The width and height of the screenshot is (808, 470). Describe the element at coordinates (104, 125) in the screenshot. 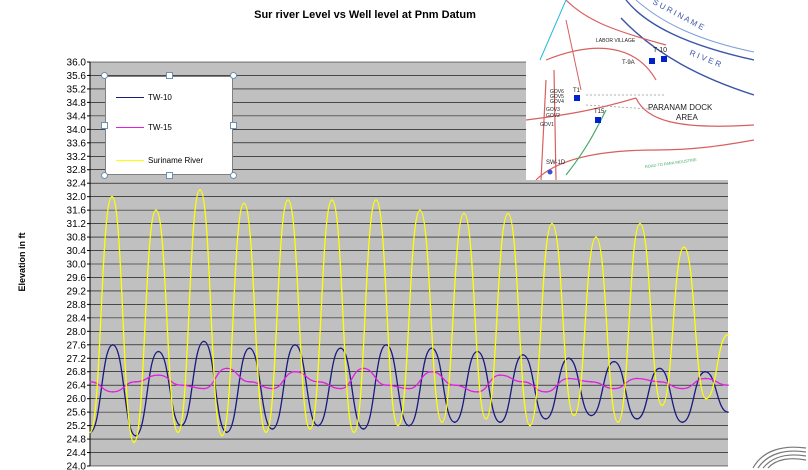

I see `resize-handle-left` at that location.